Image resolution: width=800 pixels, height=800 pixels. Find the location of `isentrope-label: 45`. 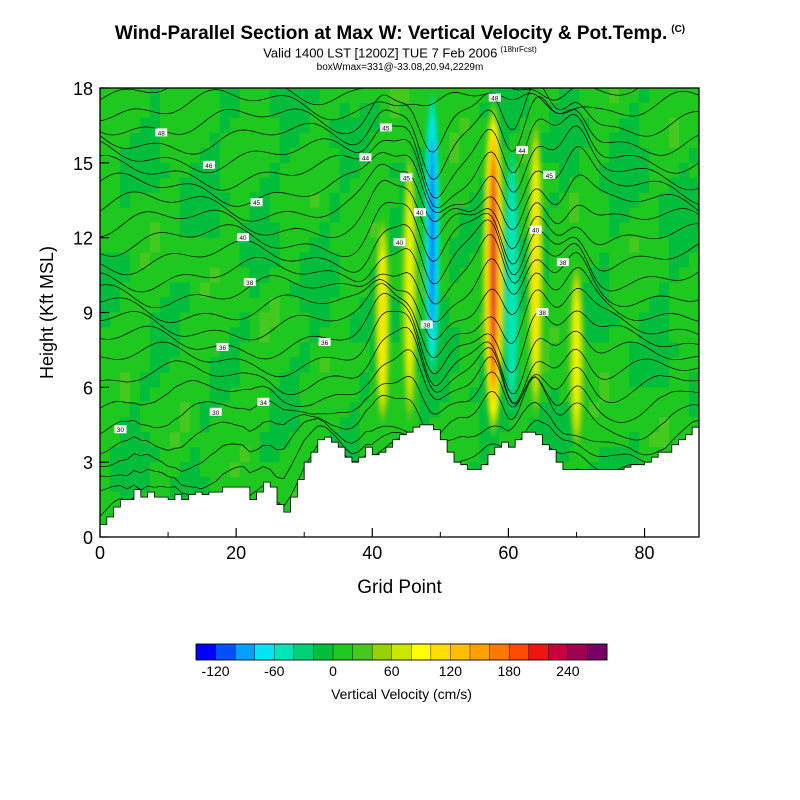

isentrope-label: 45 is located at coordinates (257, 203).